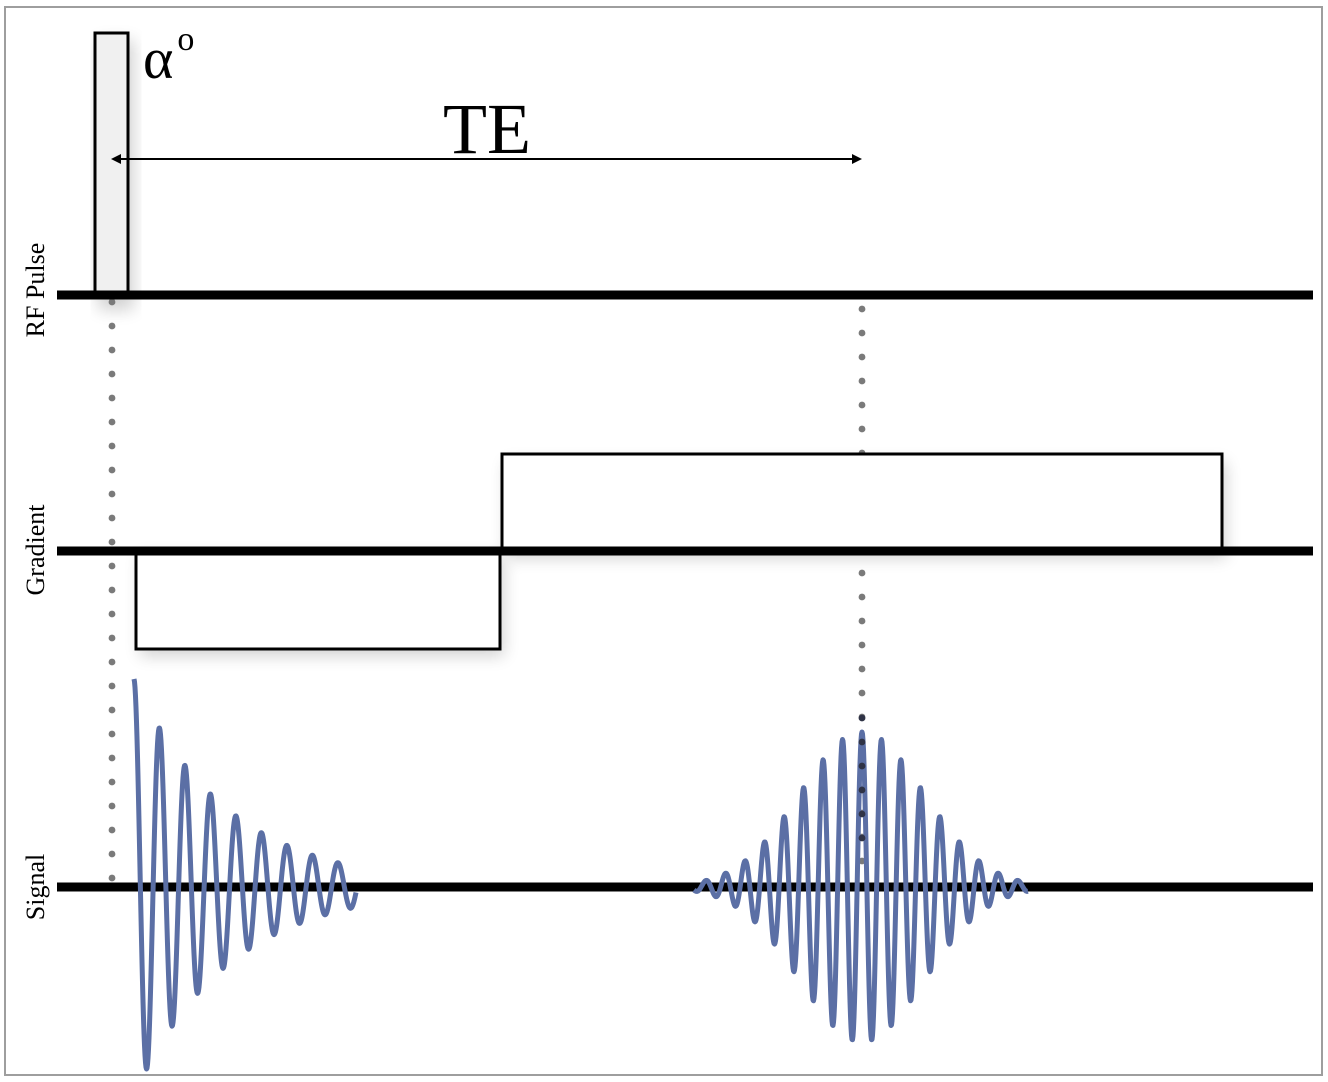 This screenshot has width=1328, height=1082. I want to click on rf-pulse-block, so click(111, 164).